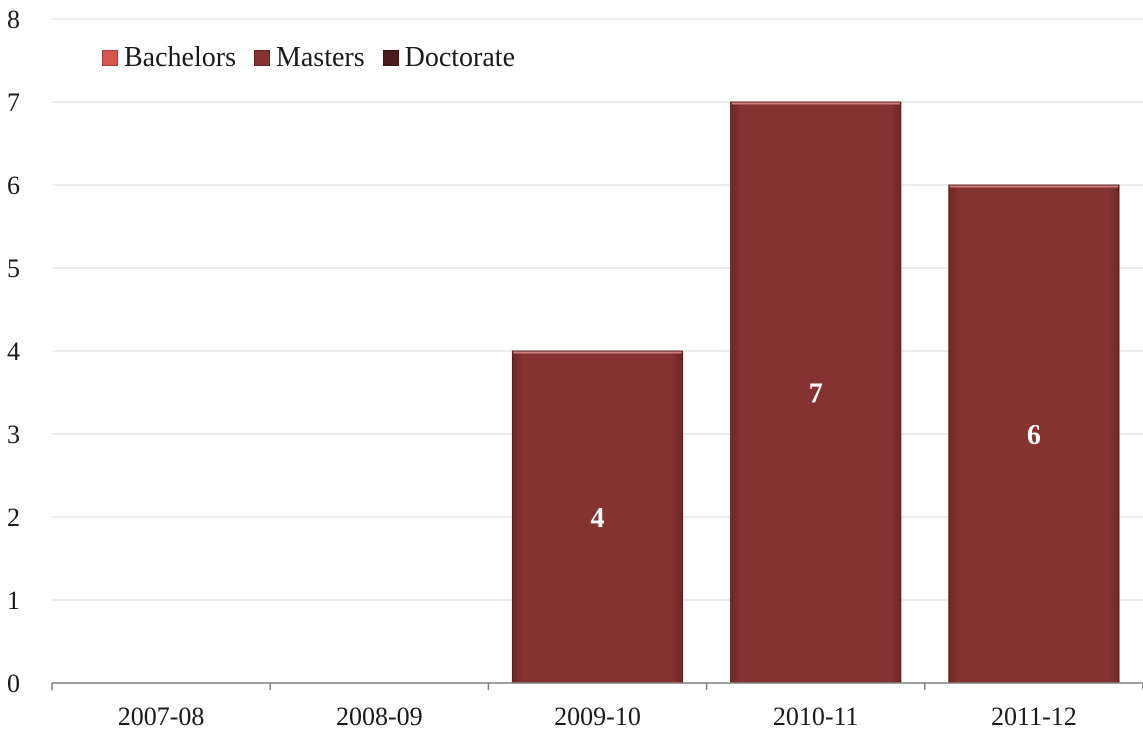  What do you see at coordinates (13, 268) in the screenshot?
I see `y-tick-label: 5` at bounding box center [13, 268].